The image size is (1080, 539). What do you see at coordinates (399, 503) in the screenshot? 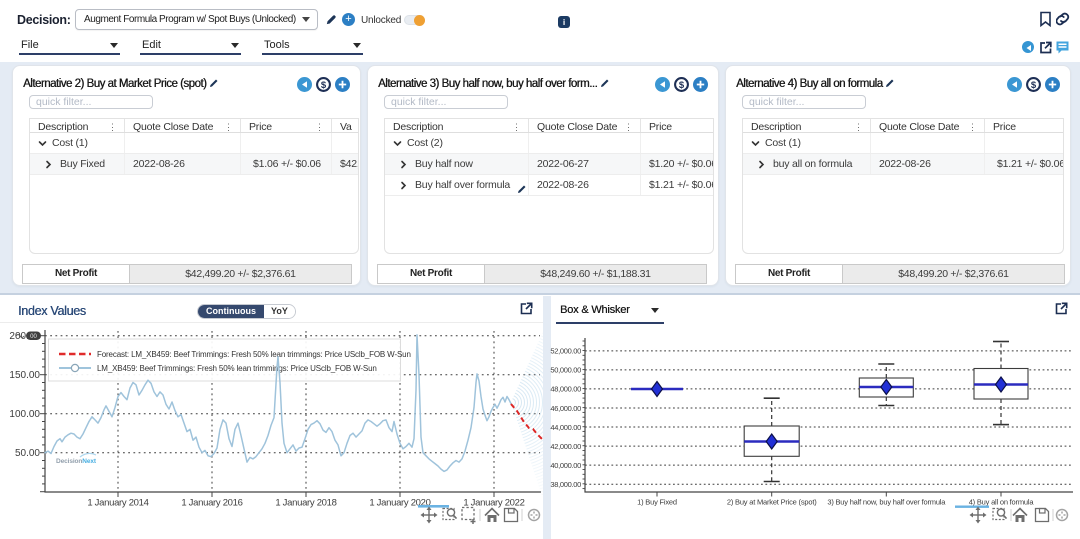
I see `svg-text: 1 January 2020` at bounding box center [399, 503].